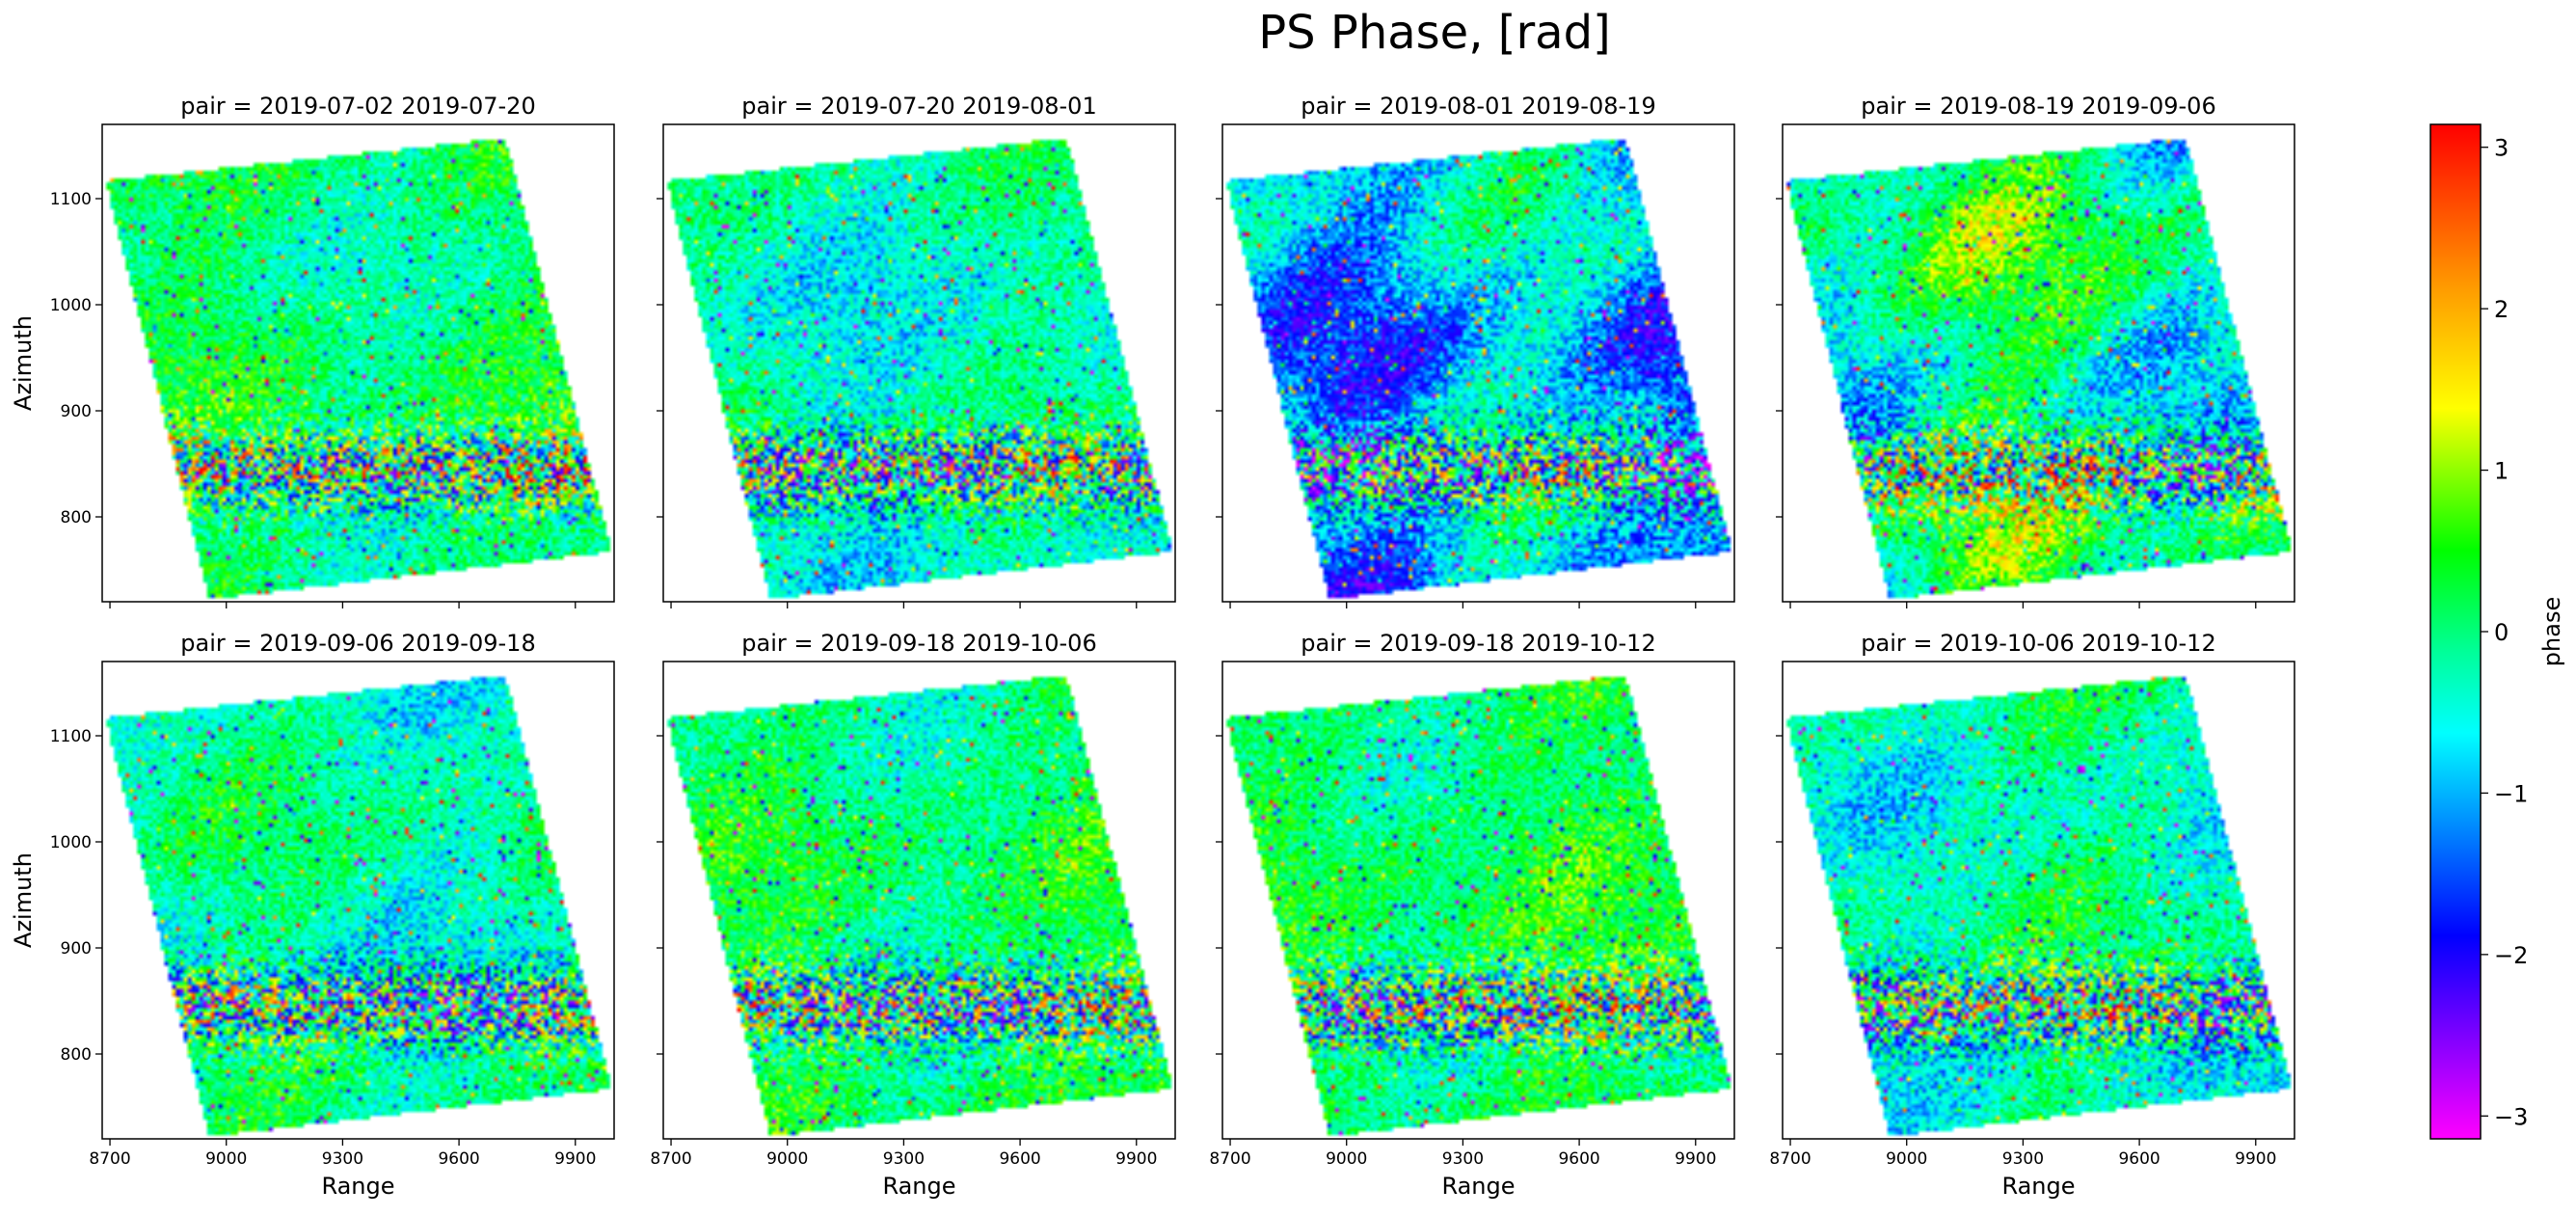  I want to click on colorbar-tick-label: 0, so click(2502, 632).